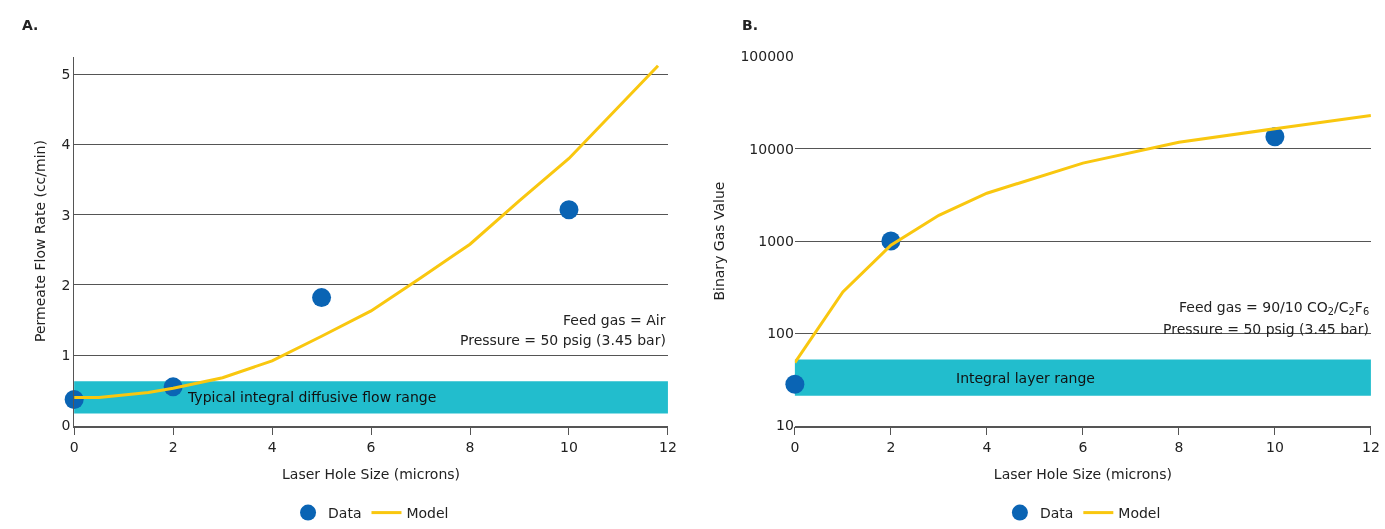 The image size is (1385, 529). What do you see at coordinates (40, 241) in the screenshot?
I see `y-axis-title: Permeate Flow Rate (cc/min)` at bounding box center [40, 241].